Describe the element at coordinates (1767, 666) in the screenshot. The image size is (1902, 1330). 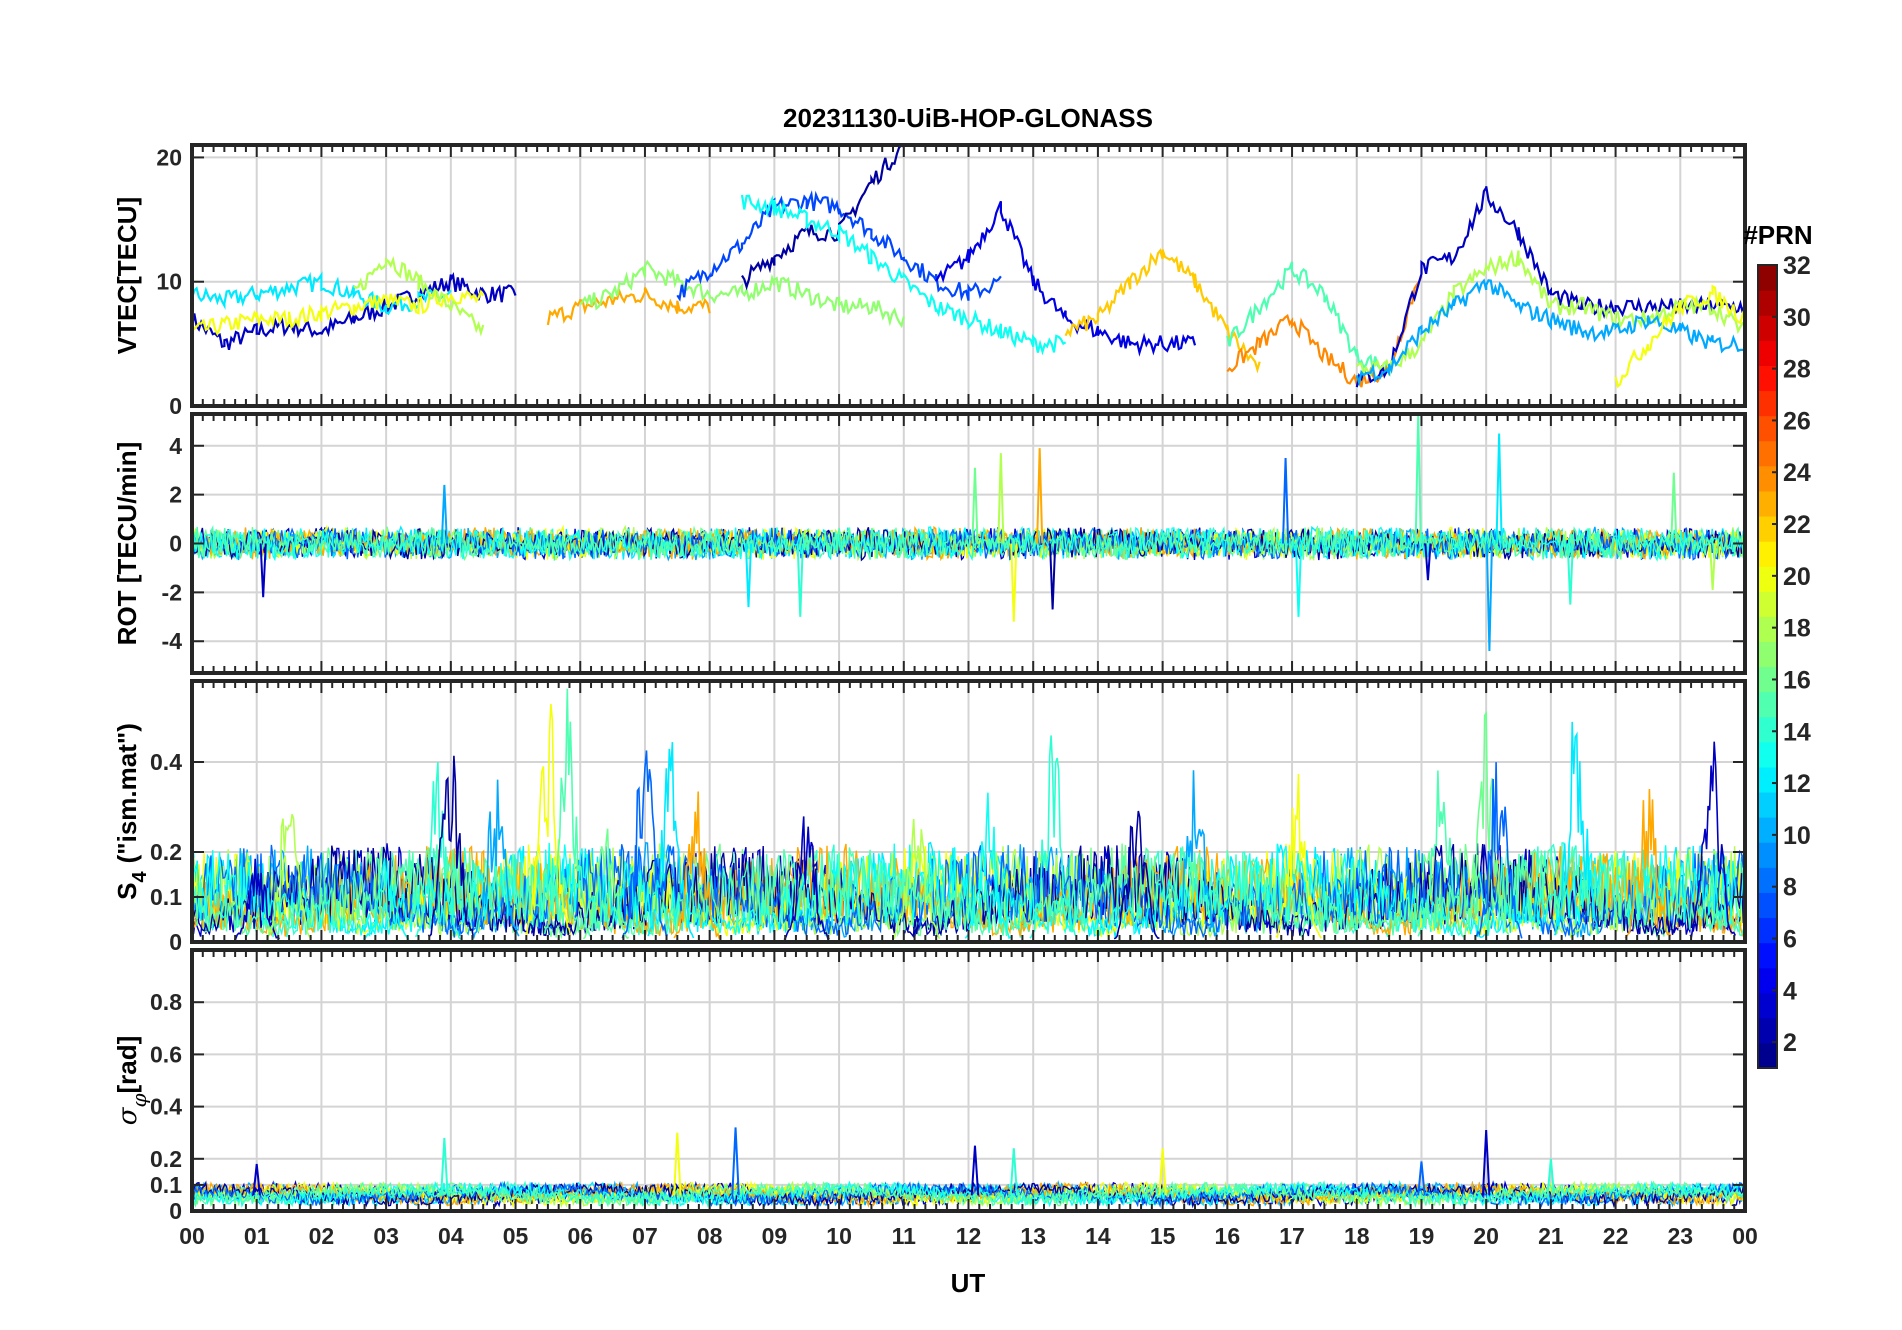
I see `colorbar-frame` at that location.